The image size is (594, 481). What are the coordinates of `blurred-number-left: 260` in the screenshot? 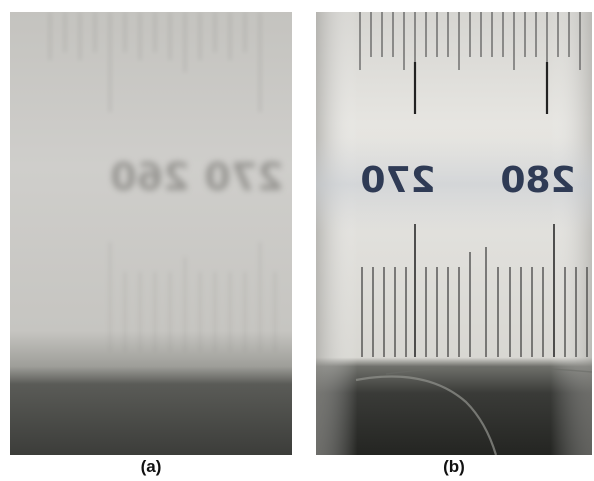 It's located at (149, 177).